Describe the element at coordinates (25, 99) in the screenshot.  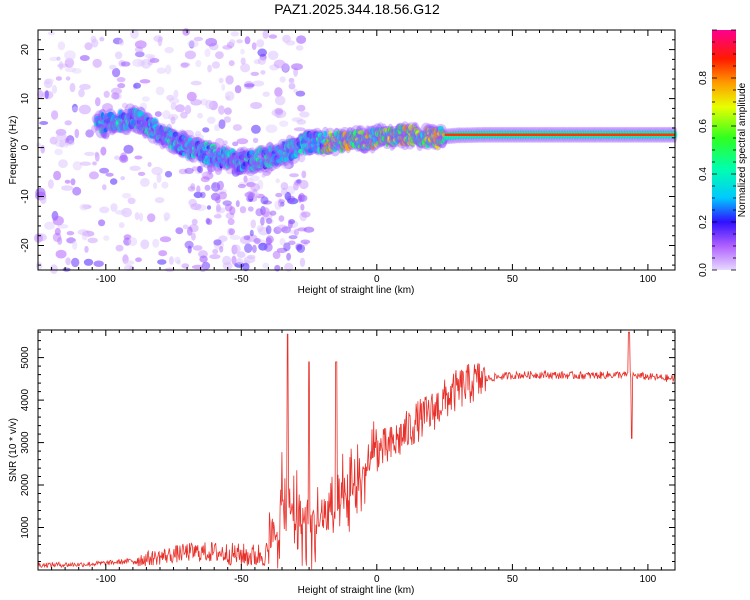
I see `y-tick-label: 10` at that location.